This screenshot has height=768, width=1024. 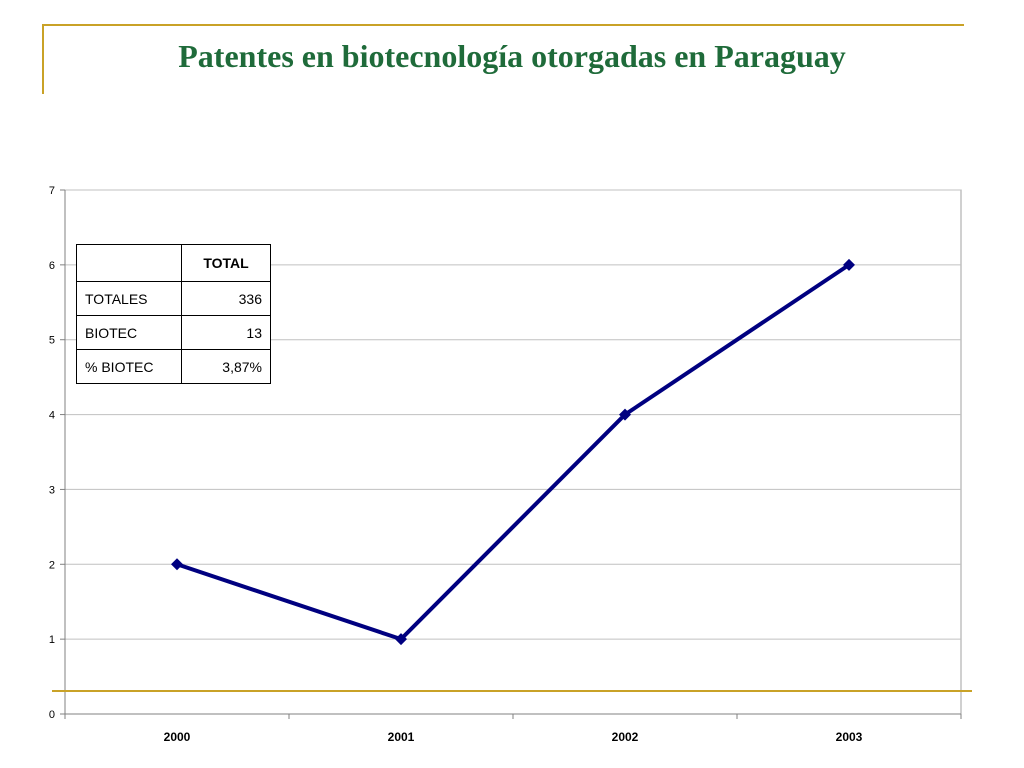 I want to click on y-tick-label: 7, so click(x=52, y=191).